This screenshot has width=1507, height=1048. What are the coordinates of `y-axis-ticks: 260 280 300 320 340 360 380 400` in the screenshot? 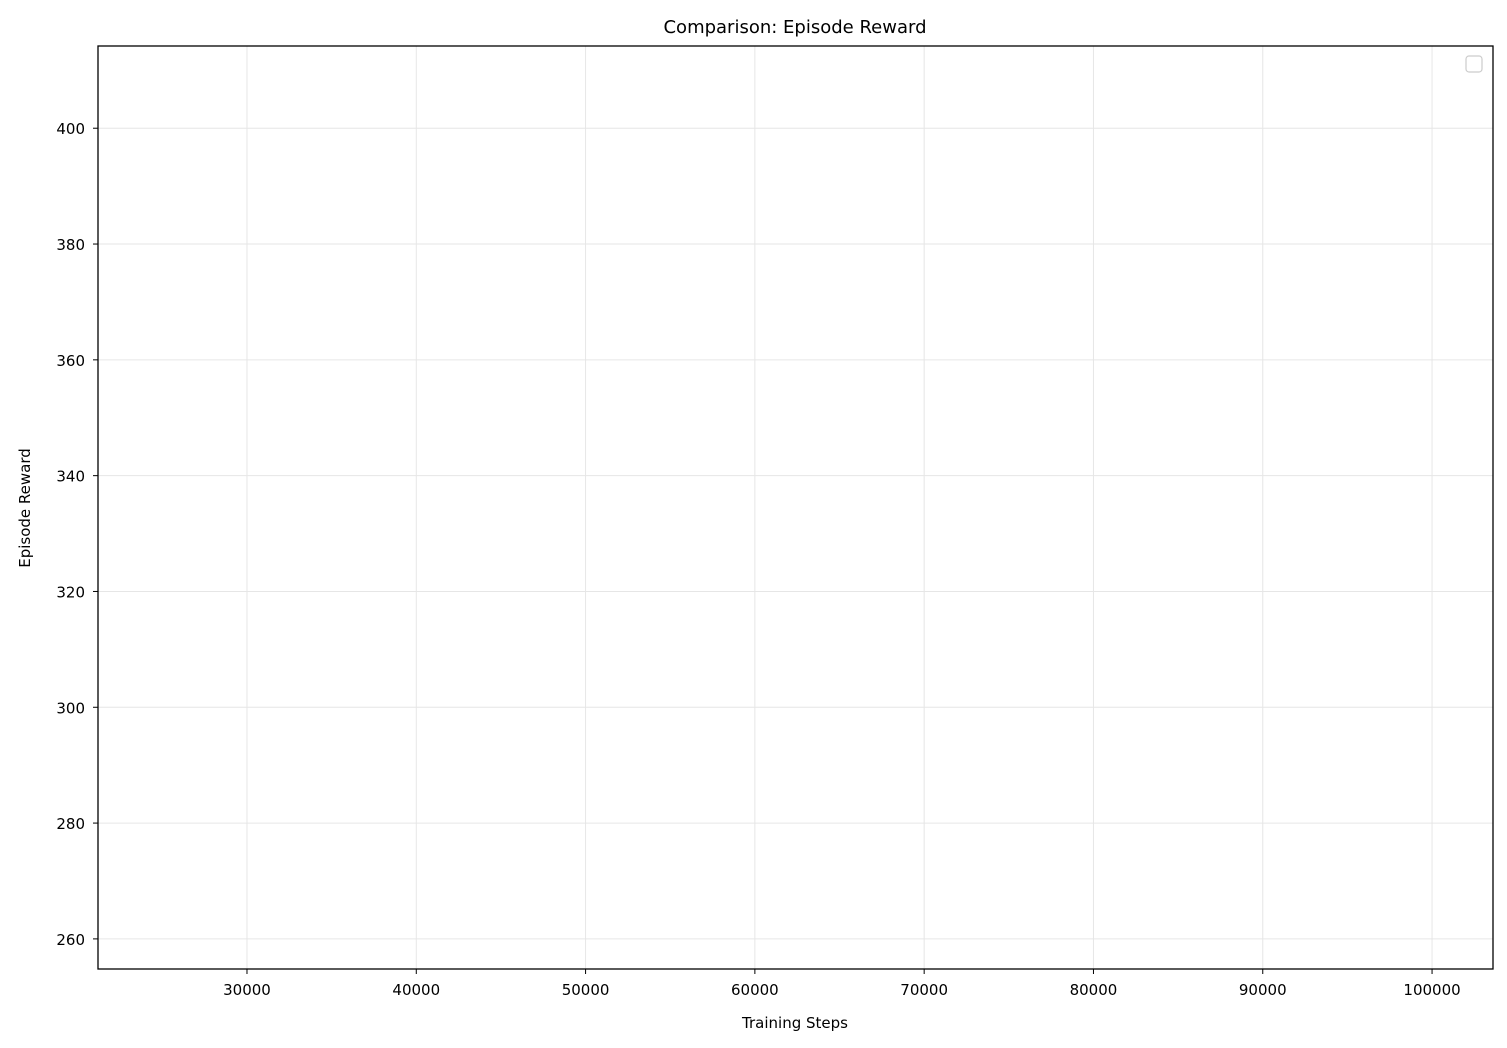 It's located at (77, 534).